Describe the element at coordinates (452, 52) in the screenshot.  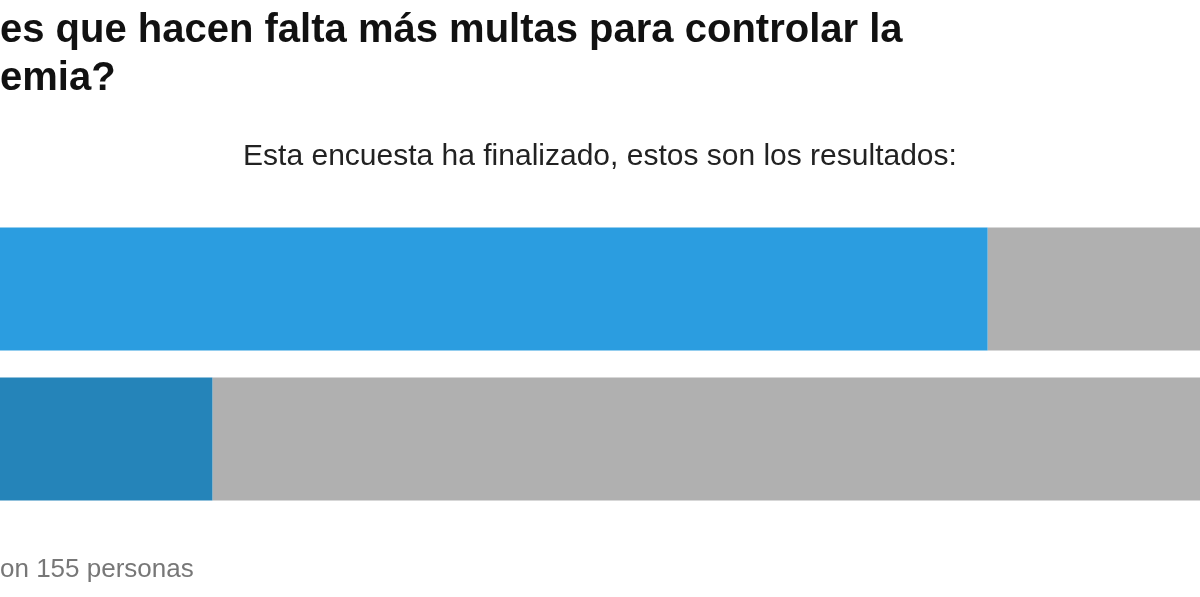
I see `chart-title: es que hacen falta más multas para controlar la emia?` at that location.